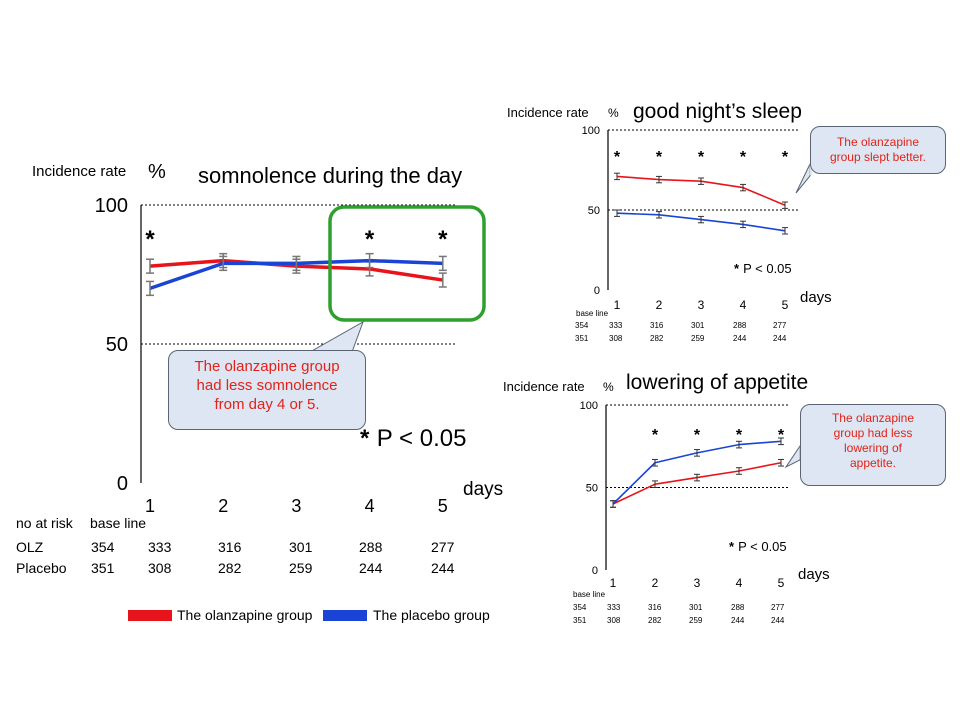 Image resolution: width=960 pixels, height=720 pixels. What do you see at coordinates (732, 546) in the screenshot?
I see `appetite-p-note-star: *` at bounding box center [732, 546].